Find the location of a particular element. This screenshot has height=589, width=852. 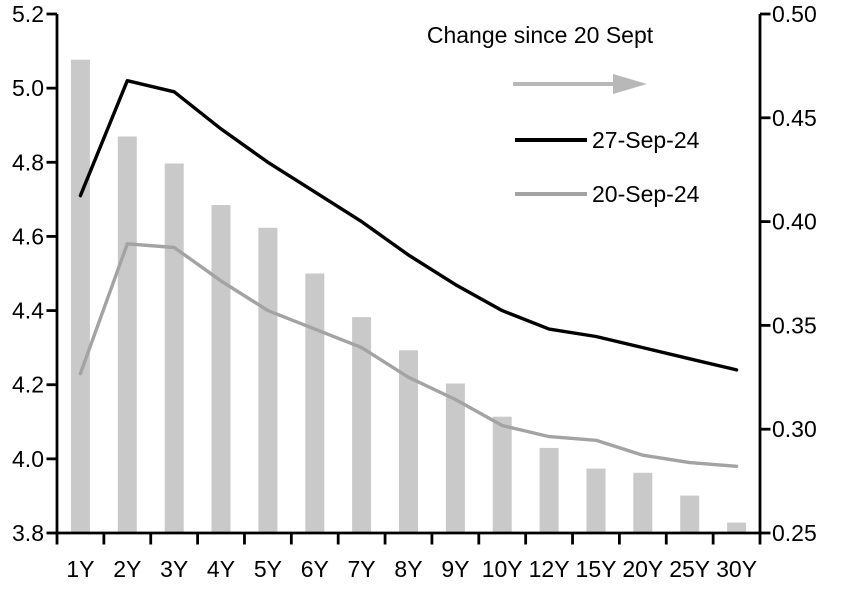

x-axis-label-4Y: 4Y is located at coordinates (221, 569).